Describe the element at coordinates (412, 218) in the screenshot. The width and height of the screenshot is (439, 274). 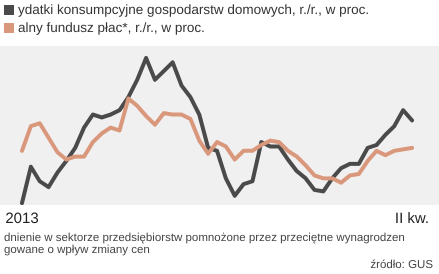
I see `x-tick-label: II kw.` at that location.